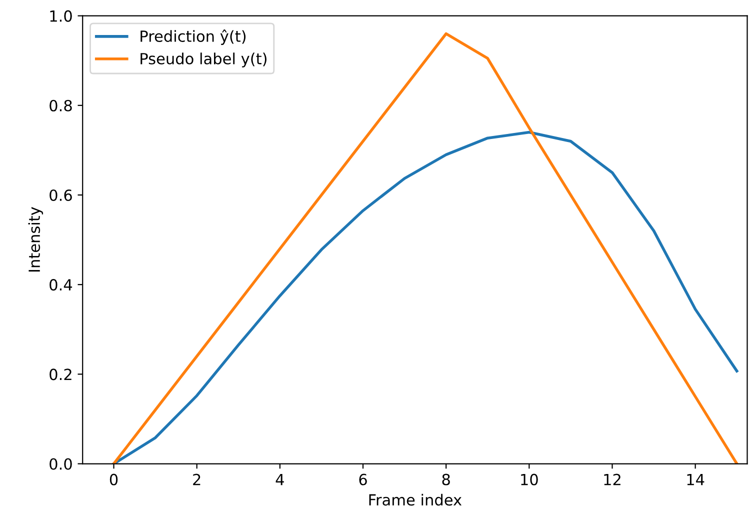 Image resolution: width=751 pixels, height=527 pixels. Describe the element at coordinates (61, 285) in the screenshot. I see `y-tick-label: 0.4` at that location.